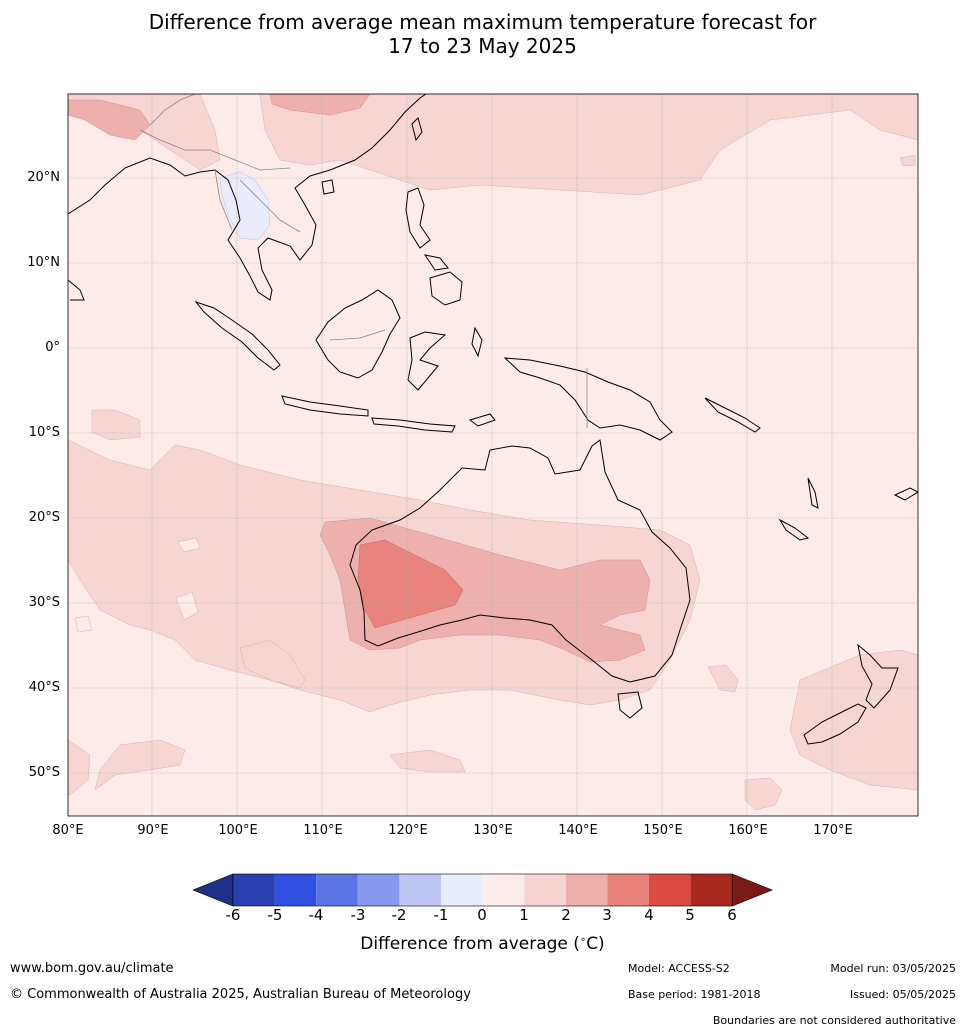 This screenshot has width=965, height=1035. What do you see at coordinates (44, 772) in the screenshot?
I see `lat-label-50s: 50°S` at bounding box center [44, 772].